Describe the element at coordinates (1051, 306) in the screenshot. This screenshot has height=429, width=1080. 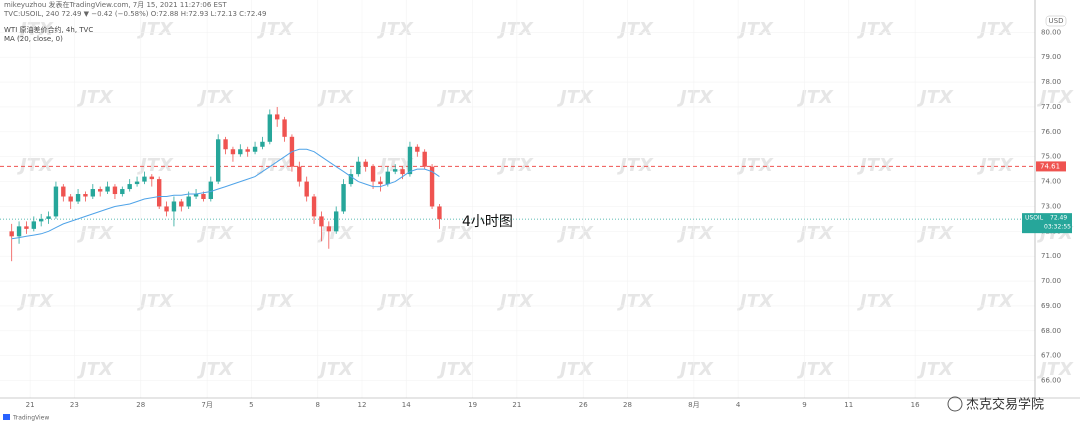
I see `y-tick-label: 69.00` at that location.